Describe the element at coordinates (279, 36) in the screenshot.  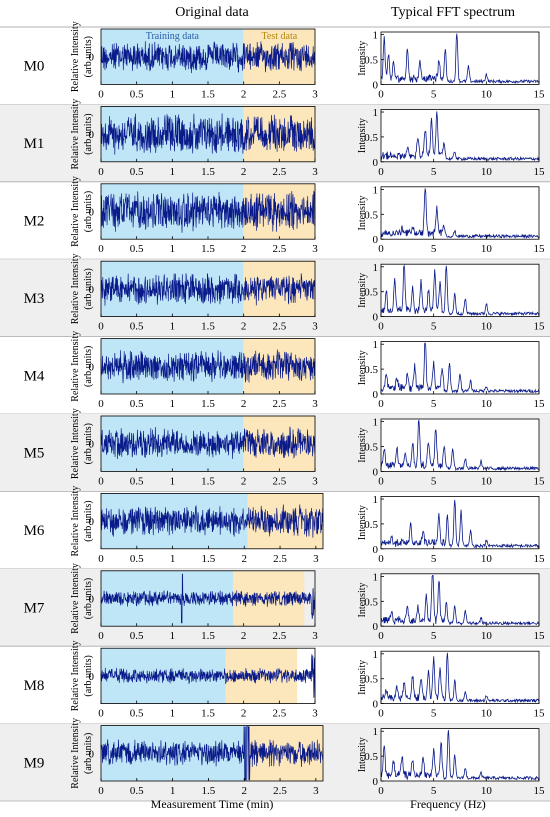
I see `test-data-label: Test data` at that location.